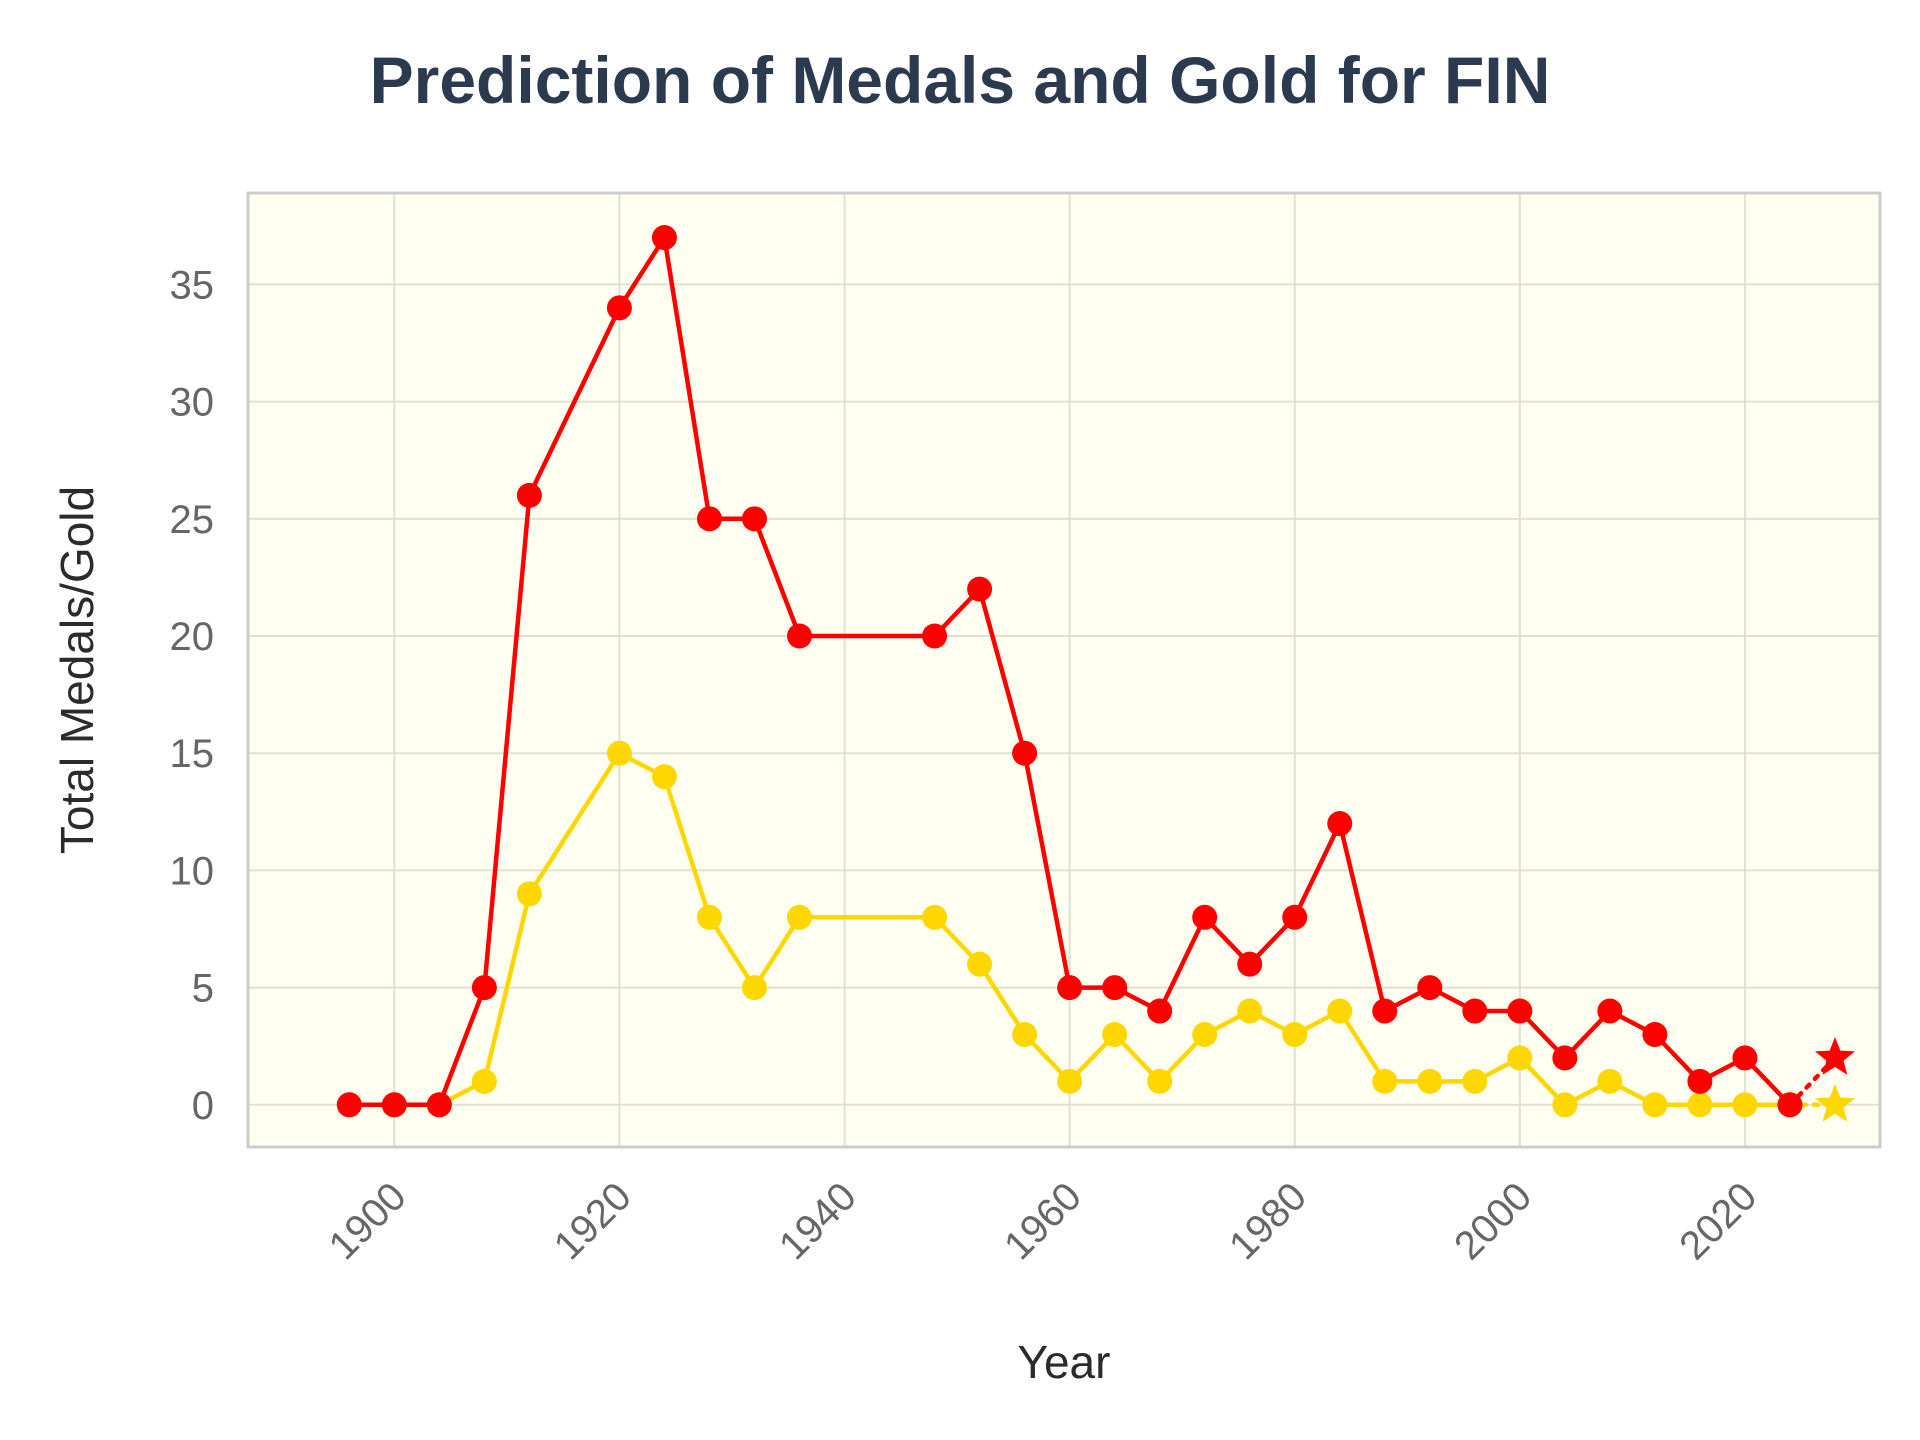 The image size is (1920, 1440). Describe the element at coordinates (818, 1221) in the screenshot. I see `x-tick-label: 1940` at that location.